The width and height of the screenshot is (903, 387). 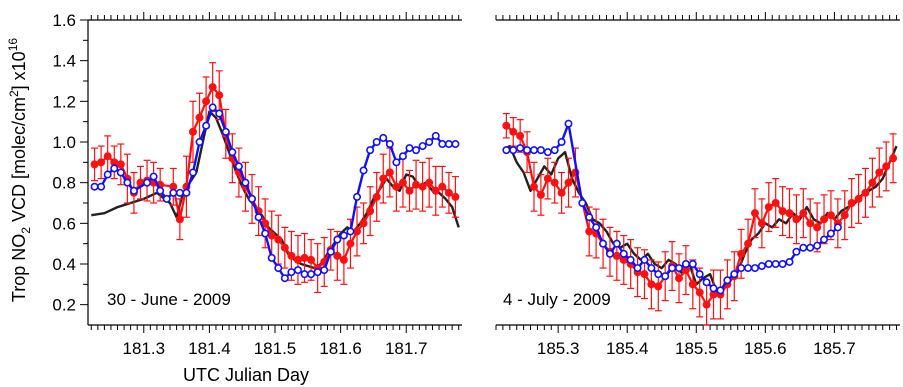 I want to click on x-tick-label: 181.5, so click(x=275, y=348).